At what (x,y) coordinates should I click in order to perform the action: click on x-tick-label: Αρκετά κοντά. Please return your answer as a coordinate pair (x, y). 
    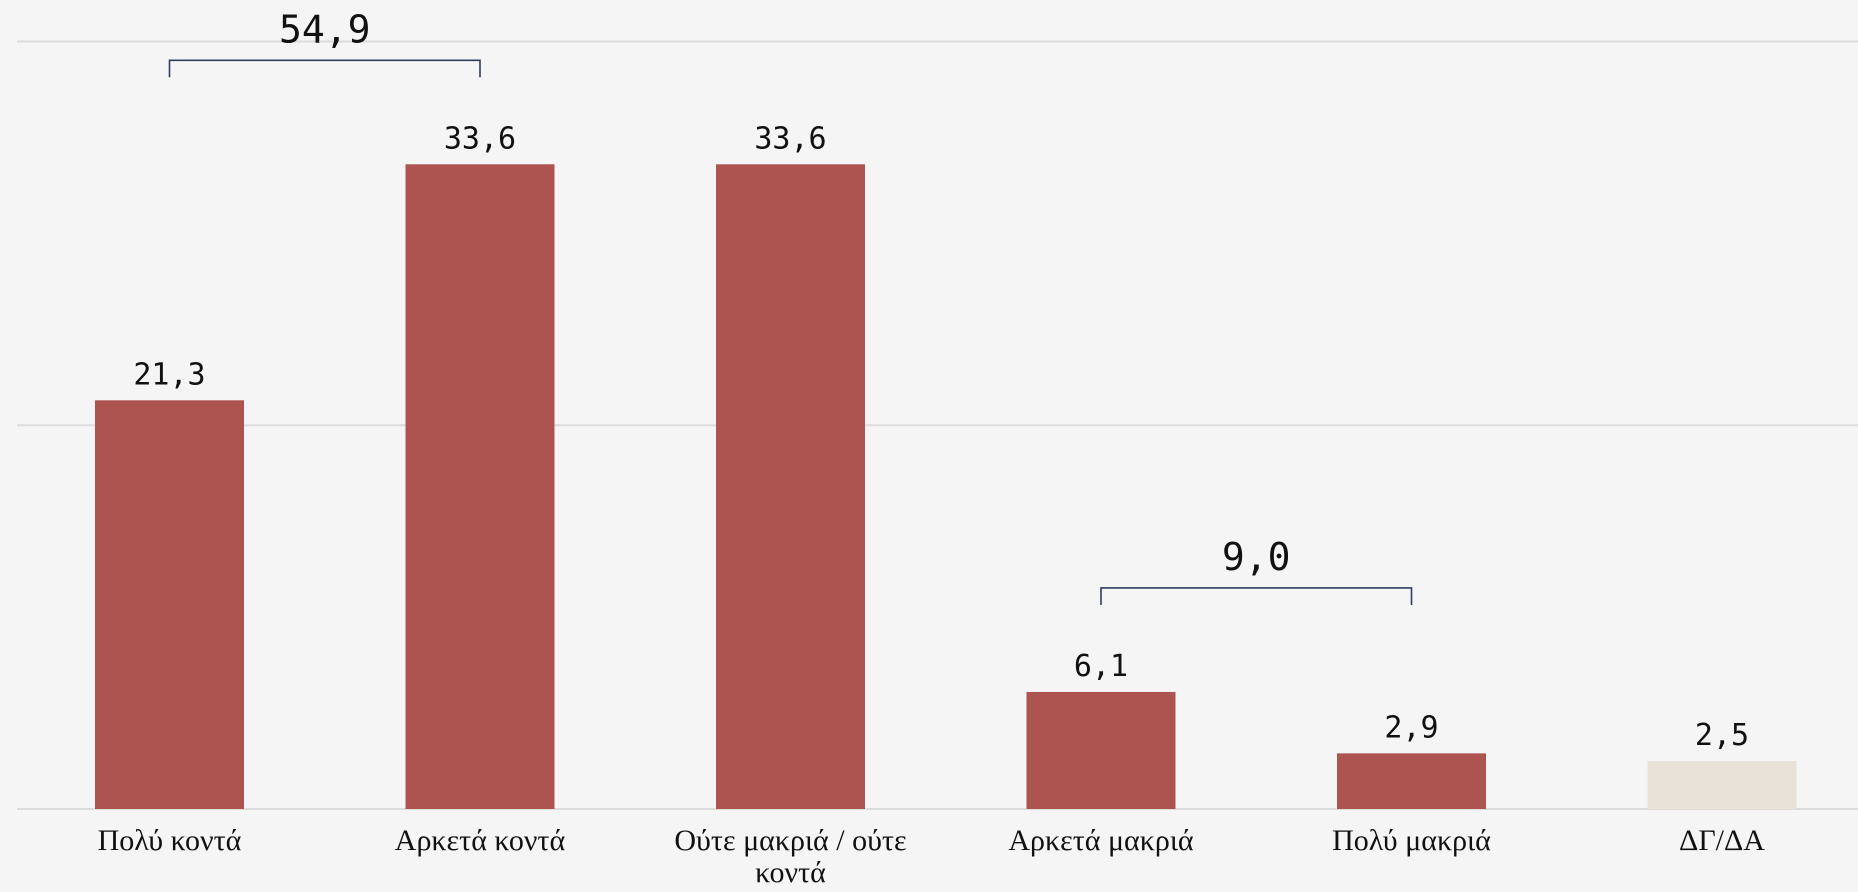
    Looking at the image, I should click on (480, 841).